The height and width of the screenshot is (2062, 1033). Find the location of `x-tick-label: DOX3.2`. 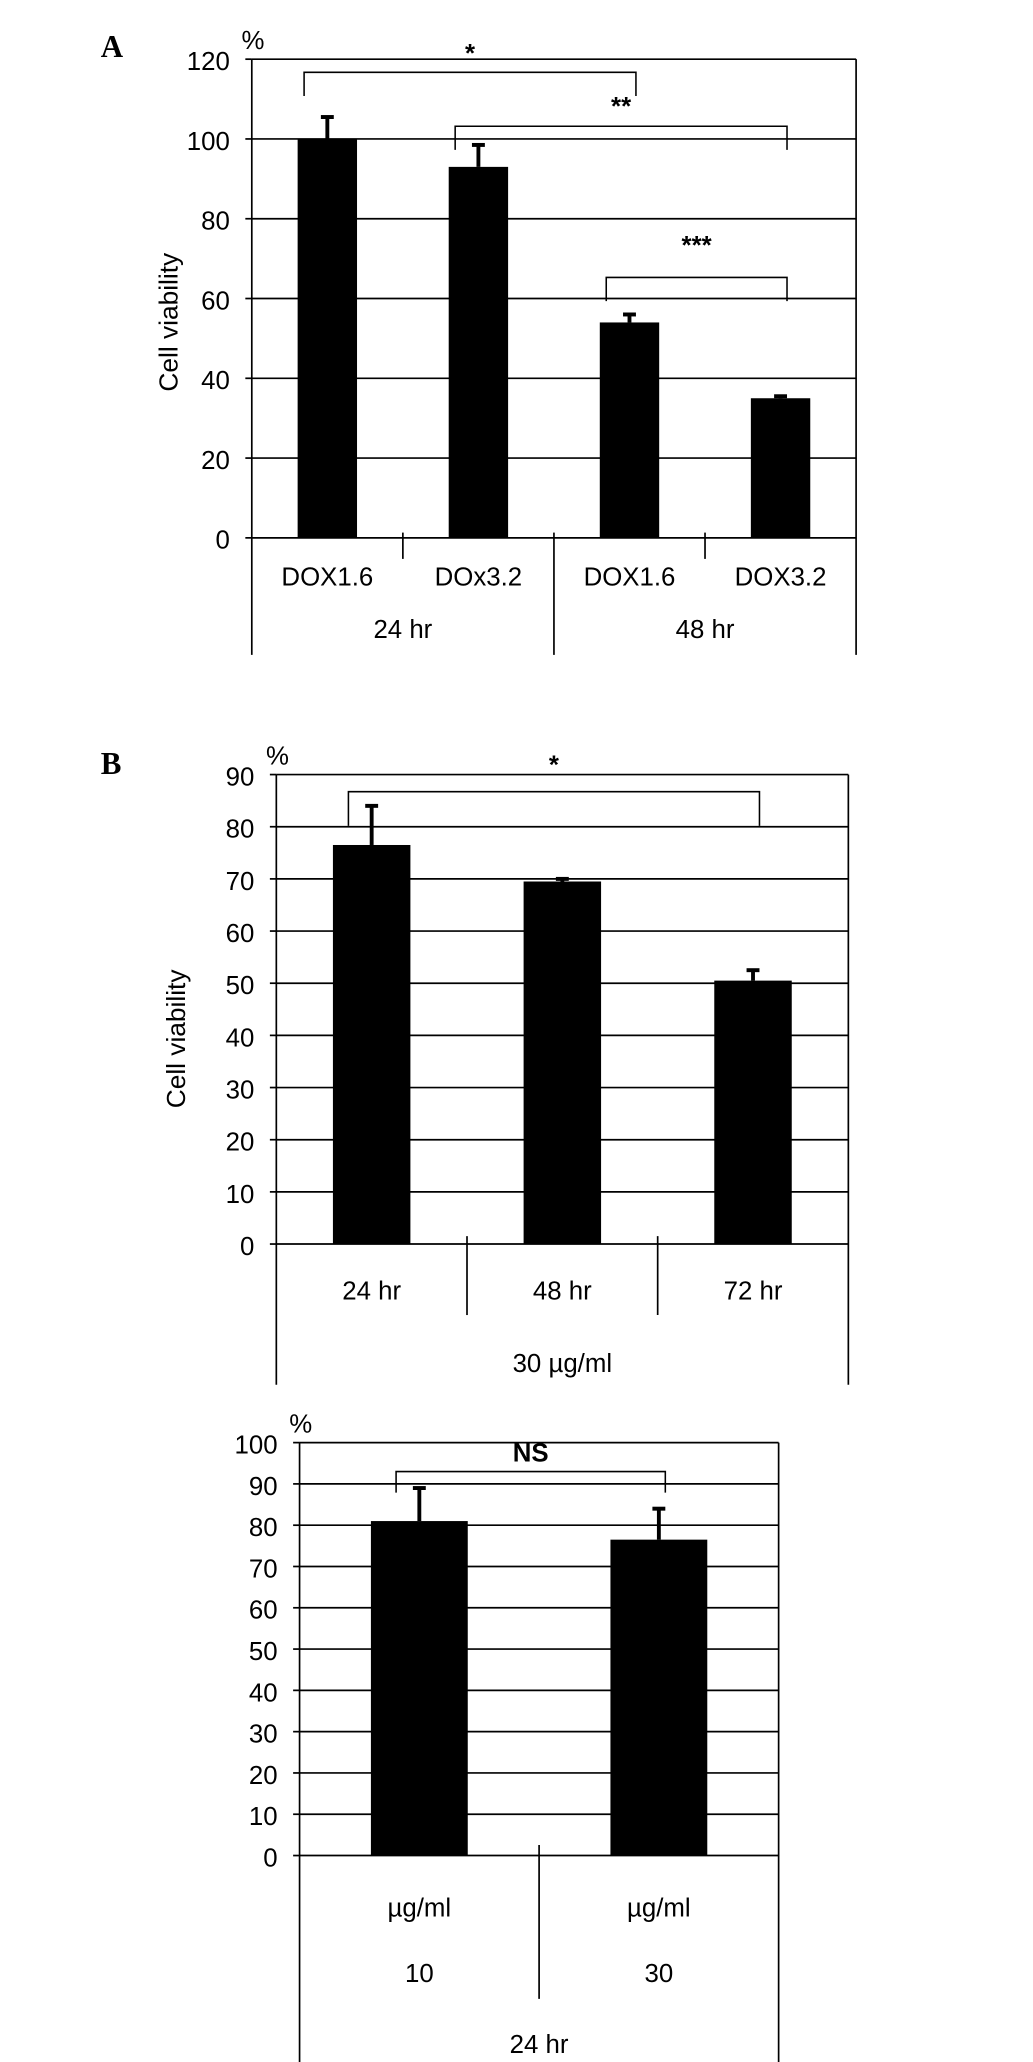

x-tick-label: DOX3.2 is located at coordinates (781, 576).